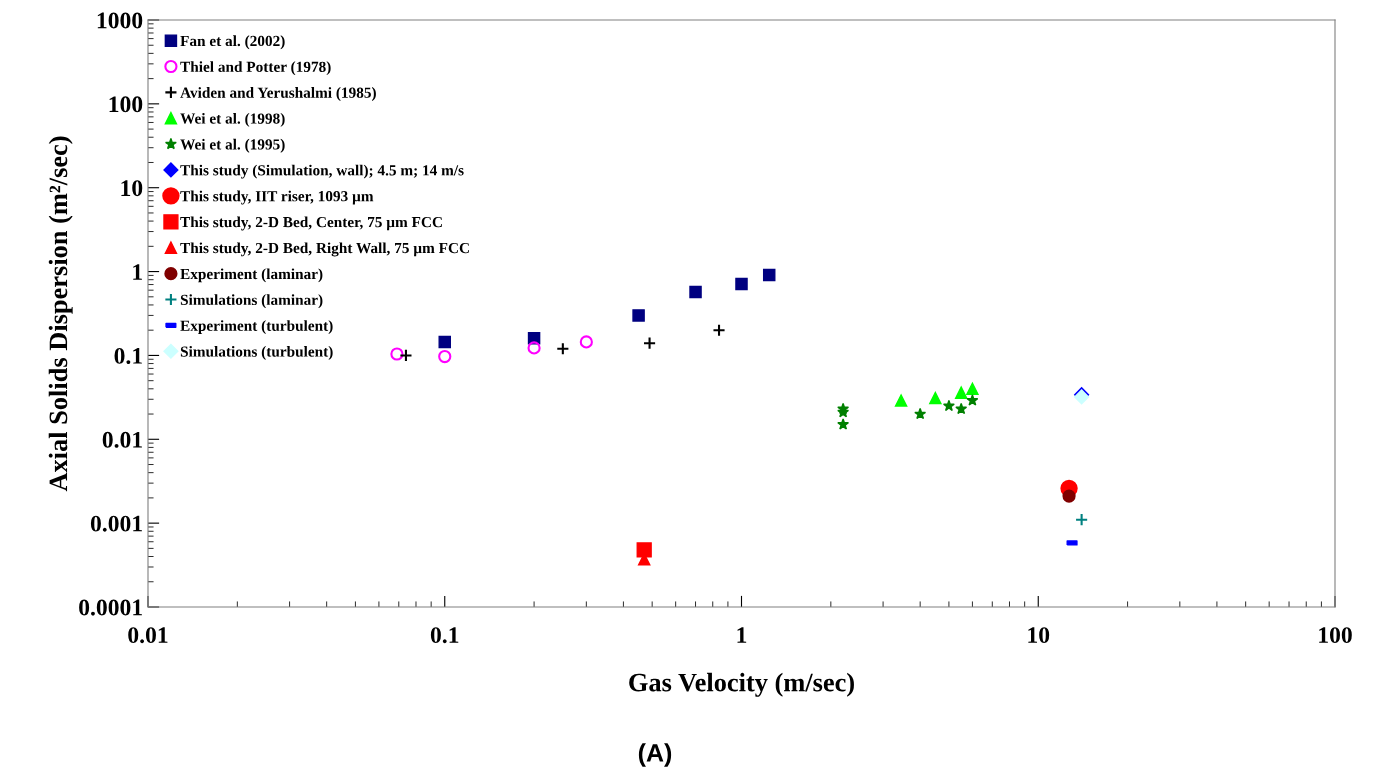 This screenshot has height=777, width=1375. Describe the element at coordinates (110, 607) in the screenshot. I see `y-tick-label: 0.0001` at that location.